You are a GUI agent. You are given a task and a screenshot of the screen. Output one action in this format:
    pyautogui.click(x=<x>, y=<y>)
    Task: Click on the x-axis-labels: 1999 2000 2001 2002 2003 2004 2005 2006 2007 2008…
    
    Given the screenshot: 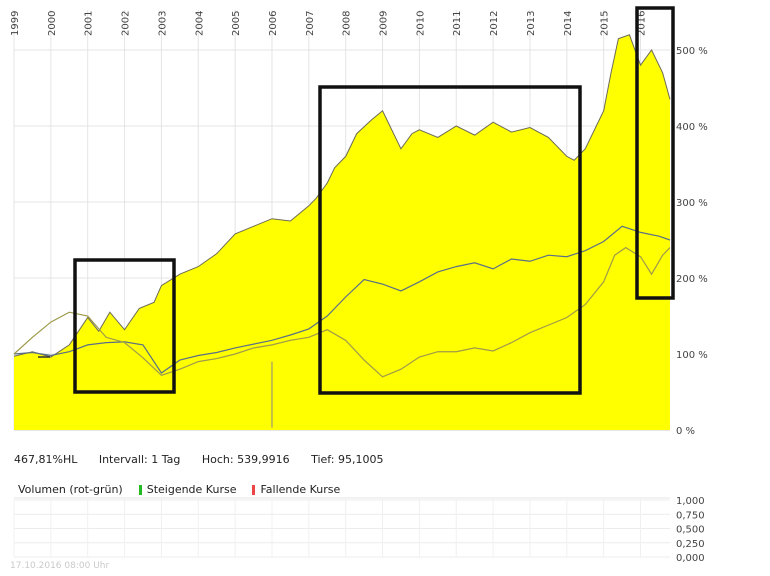 What is the action you would take?
    pyautogui.click(x=329, y=23)
    